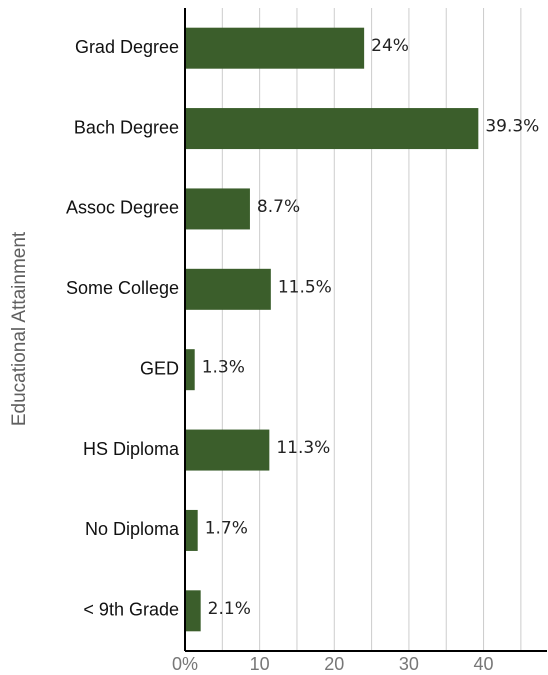 The height and width of the screenshot is (675, 548). Describe the element at coordinates (131, 449) in the screenshot. I see `category-label: HS Diploma` at that location.